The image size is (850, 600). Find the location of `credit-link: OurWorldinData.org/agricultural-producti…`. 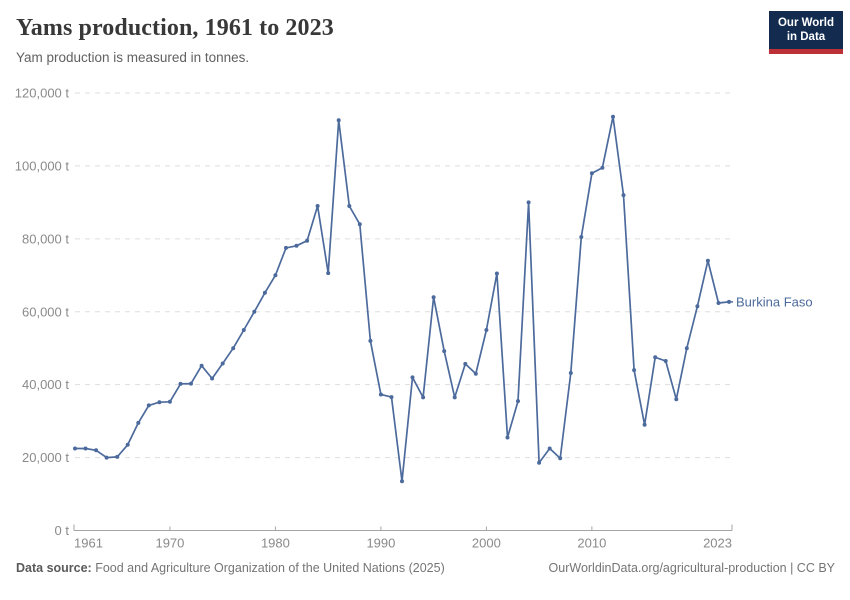

credit-link: OurWorldinData.org/agricultural-producti… is located at coordinates (691, 568).